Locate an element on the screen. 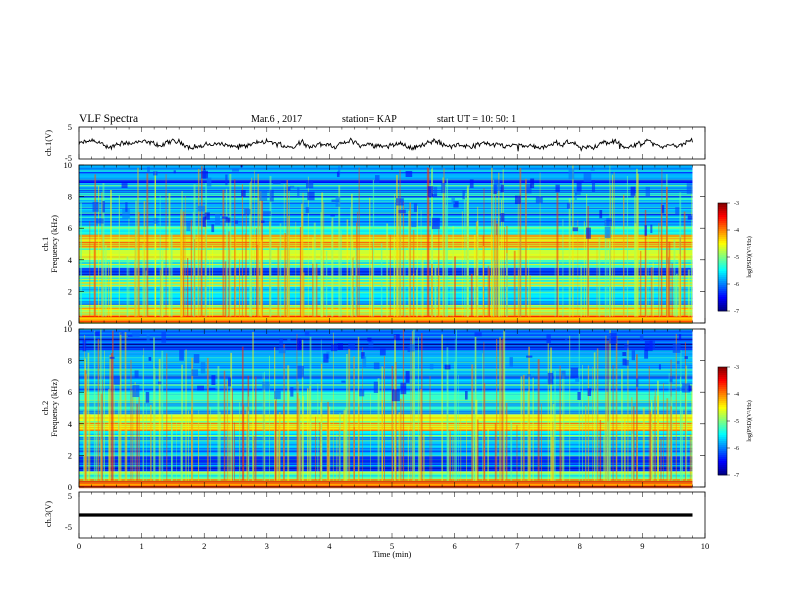 The height and width of the screenshot is (612, 792). start-time-label: start UT = 10: 50: 1 is located at coordinates (476, 119).